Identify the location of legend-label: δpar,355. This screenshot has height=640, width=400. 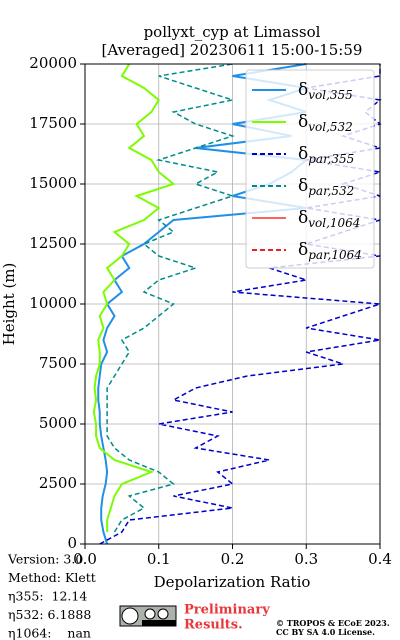
(326, 155).